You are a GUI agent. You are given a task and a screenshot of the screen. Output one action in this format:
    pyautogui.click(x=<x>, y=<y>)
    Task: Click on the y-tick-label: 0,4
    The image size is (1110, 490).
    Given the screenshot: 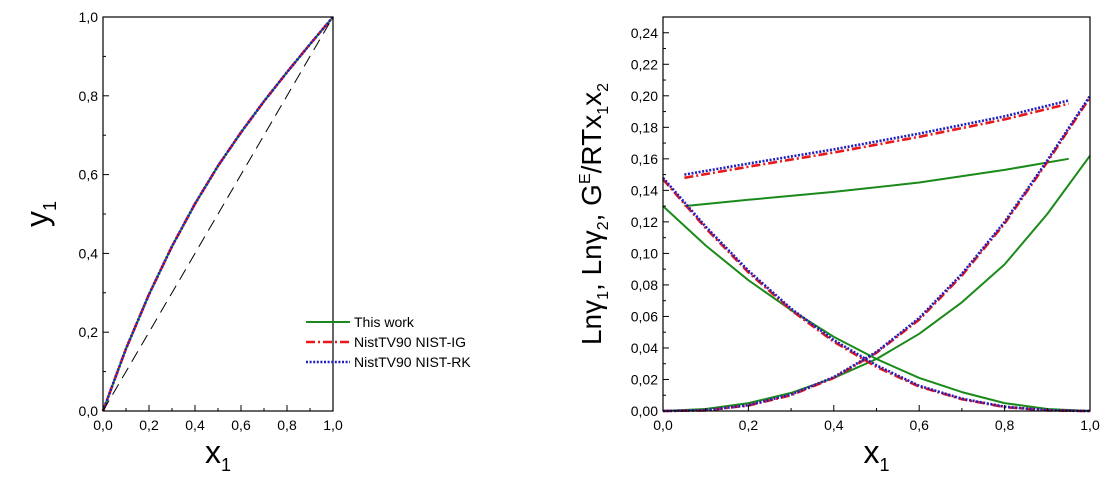 What is the action you would take?
    pyautogui.click(x=89, y=253)
    